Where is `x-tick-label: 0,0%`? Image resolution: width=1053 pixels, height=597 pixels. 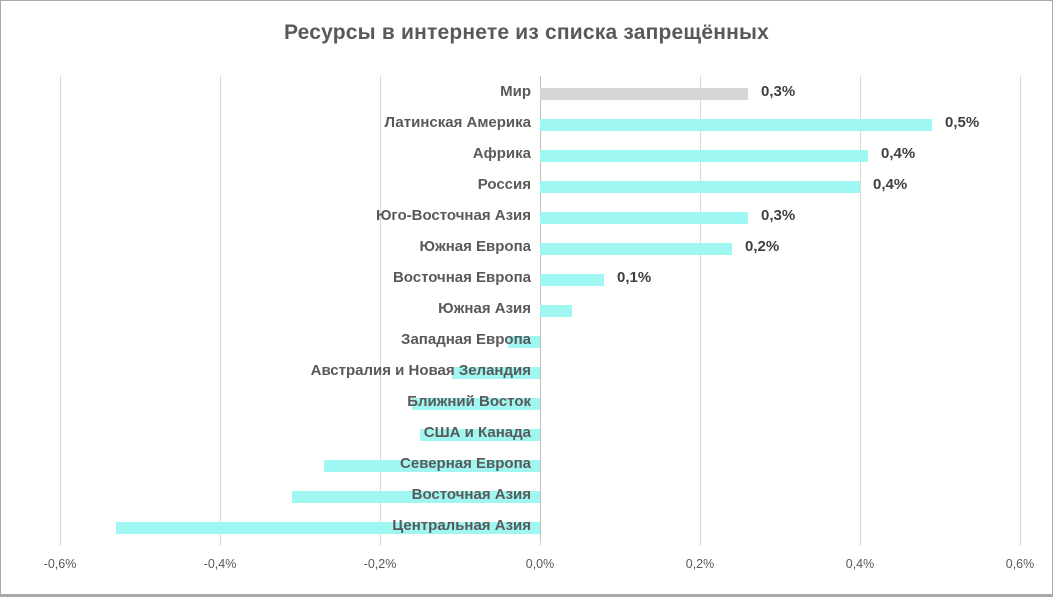 x-tick-label: 0,0% is located at coordinates (540, 564).